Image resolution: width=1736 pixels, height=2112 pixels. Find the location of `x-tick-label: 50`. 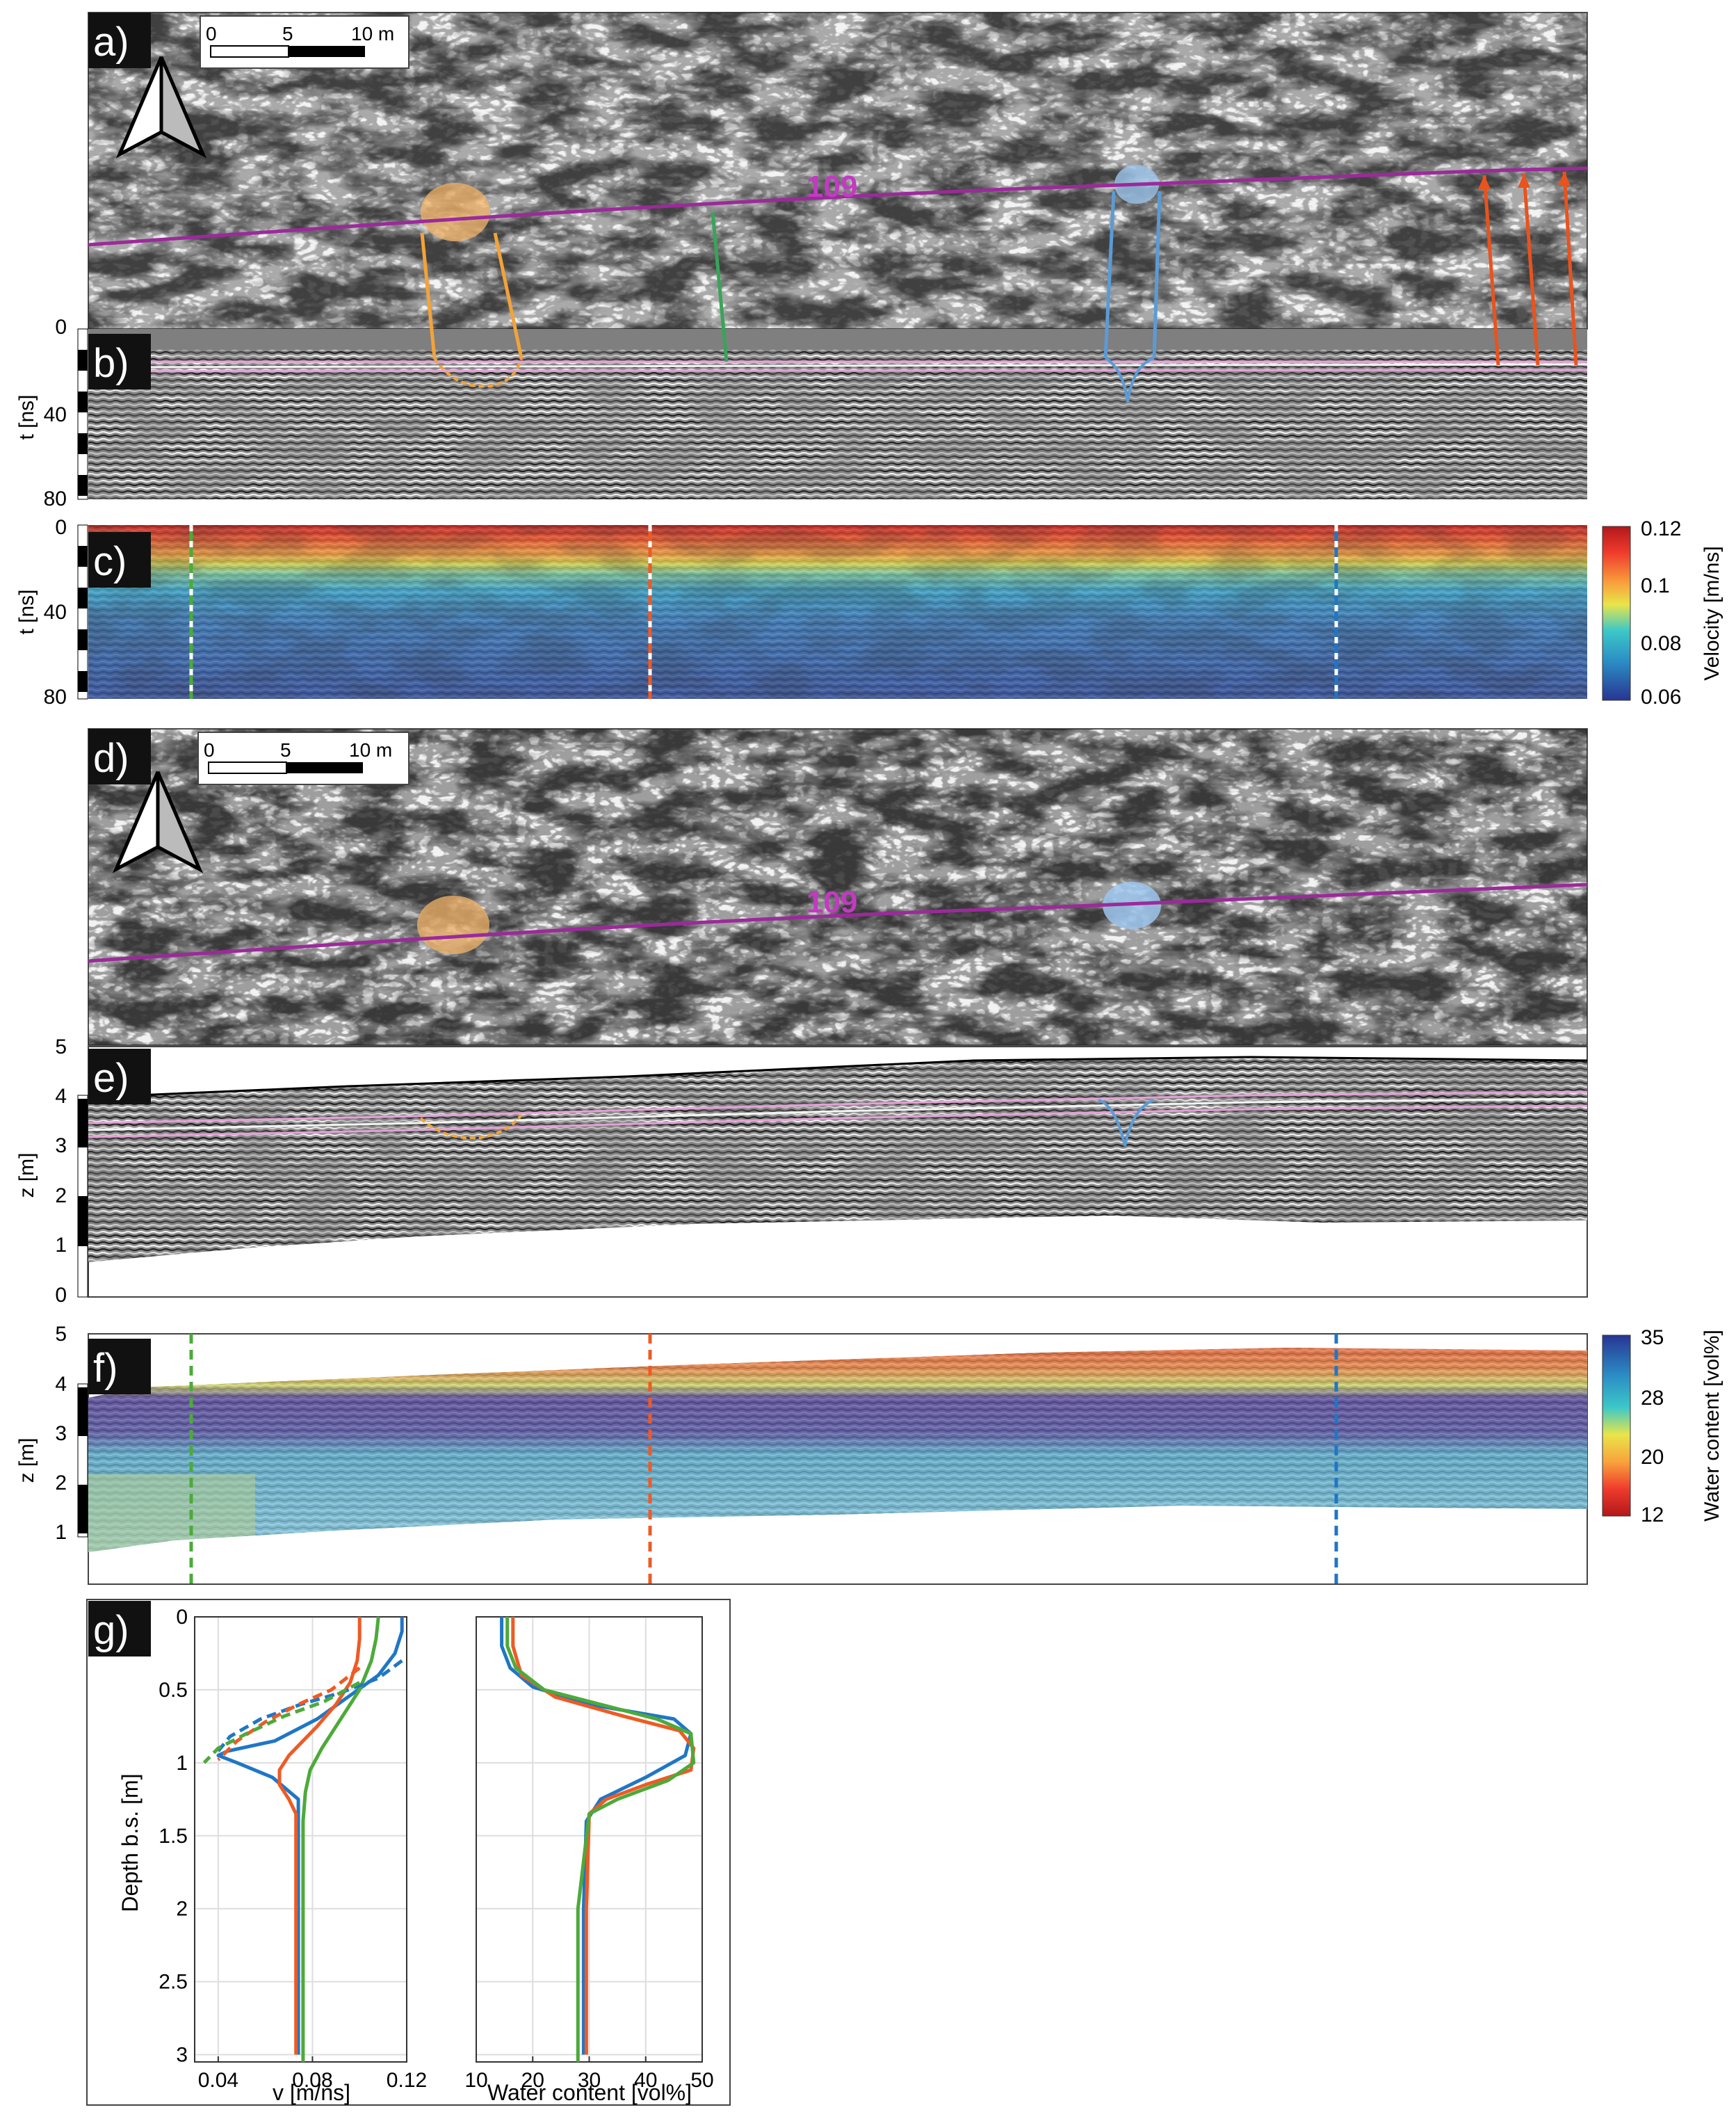

x-tick-label: 50 is located at coordinates (701, 2081).